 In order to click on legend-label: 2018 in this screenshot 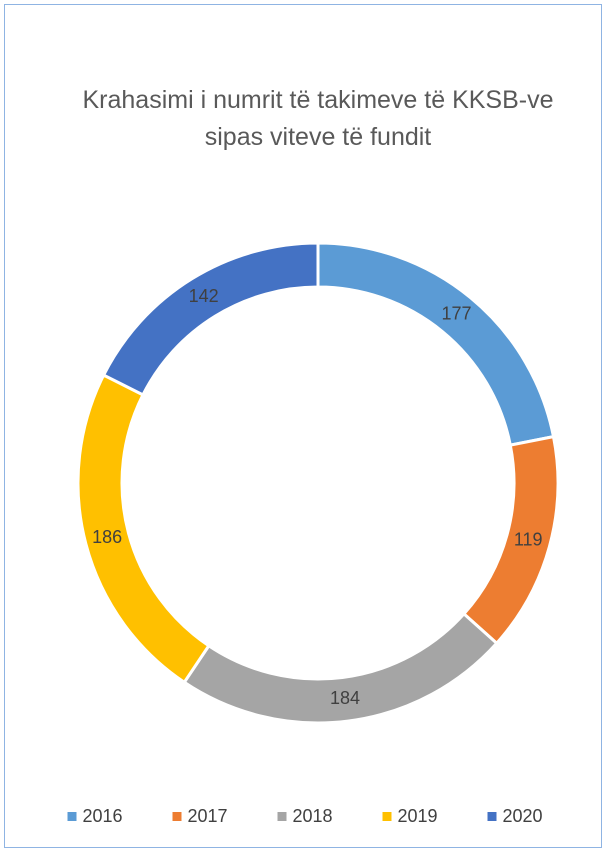, I will do `click(313, 816)`.